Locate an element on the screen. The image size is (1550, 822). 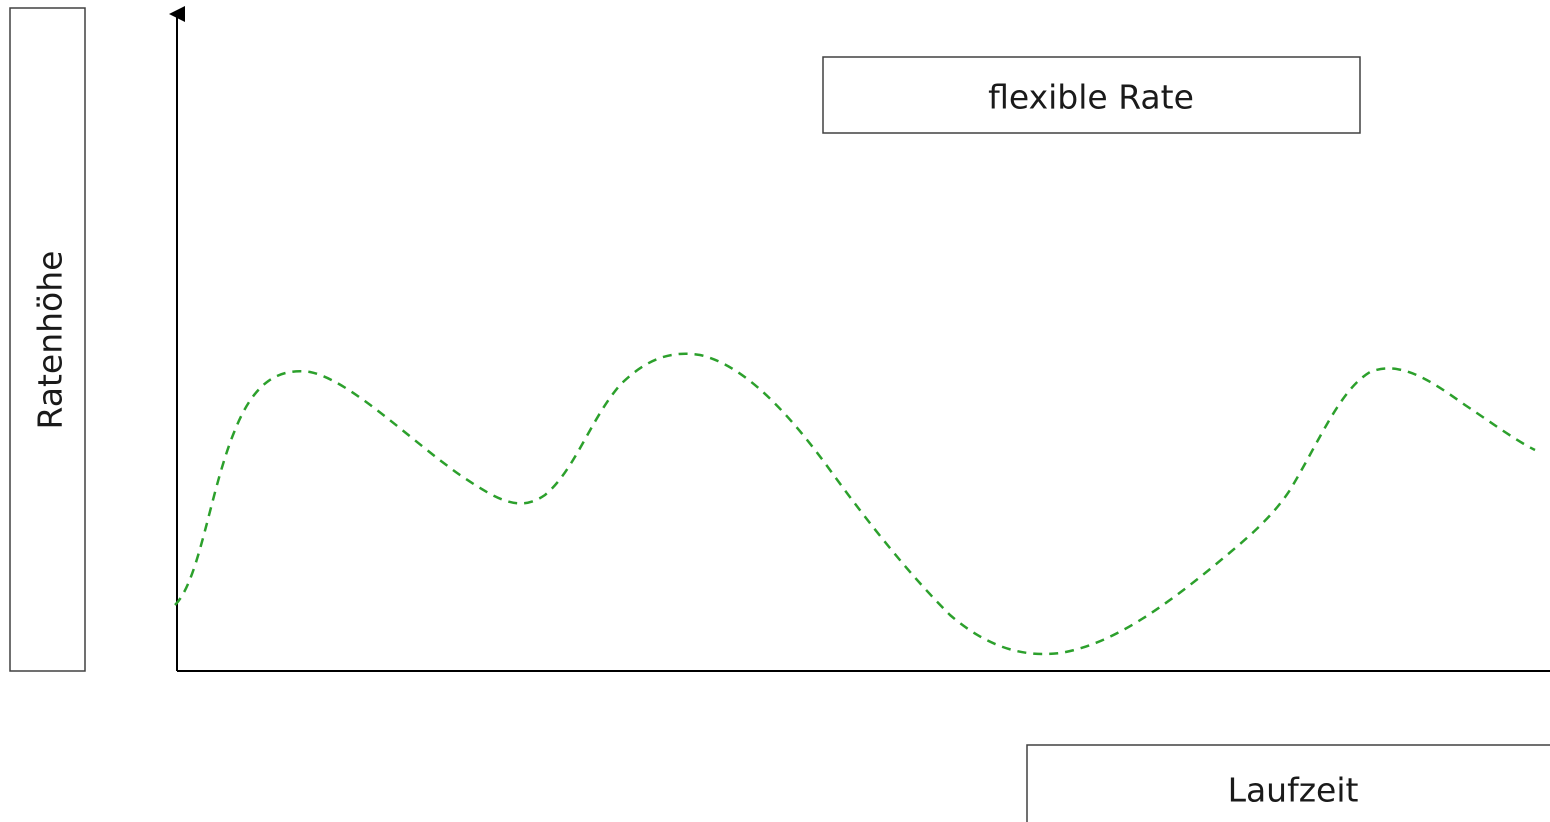
y-axis-label-box: Ratenhöhe is located at coordinates (47, 339).